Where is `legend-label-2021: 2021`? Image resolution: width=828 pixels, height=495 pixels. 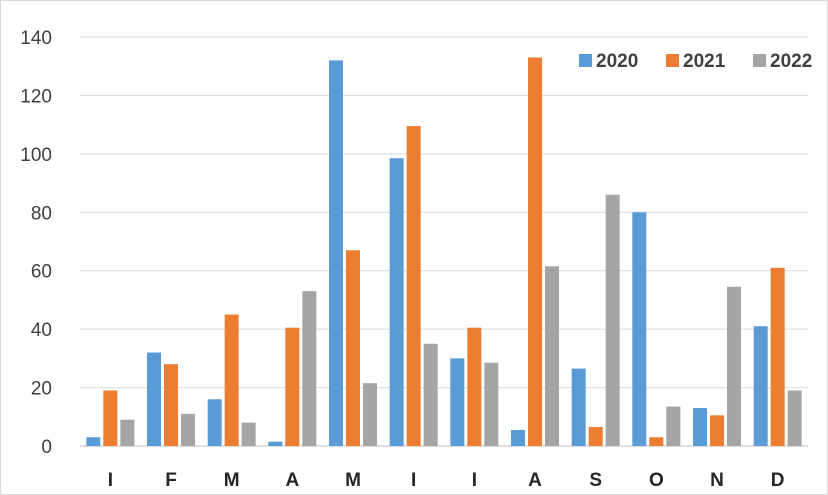
legend-label-2021: 2021 is located at coordinates (704, 61).